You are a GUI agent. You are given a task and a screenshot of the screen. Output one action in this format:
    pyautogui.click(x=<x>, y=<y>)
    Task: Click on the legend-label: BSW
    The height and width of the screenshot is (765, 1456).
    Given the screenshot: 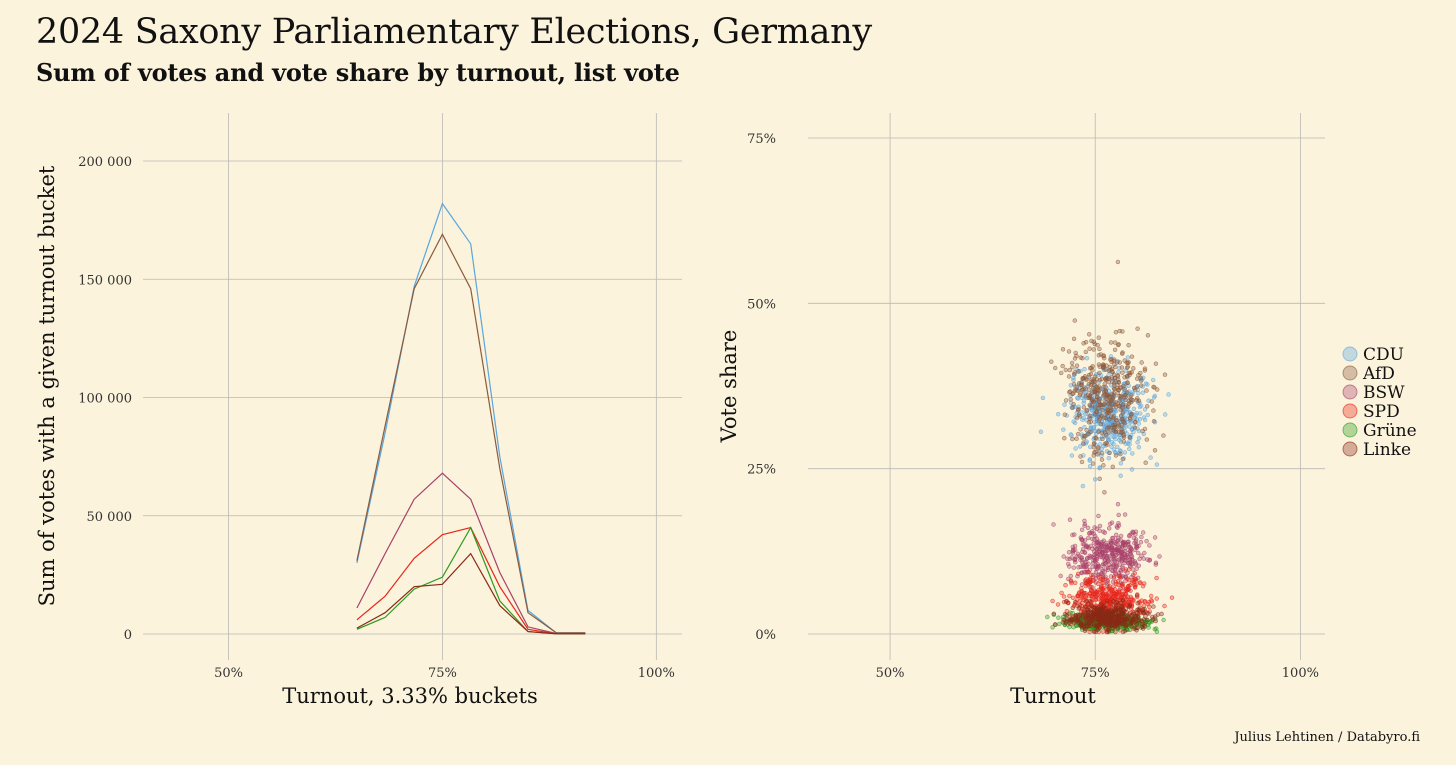 What is the action you would take?
    pyautogui.click(x=1384, y=393)
    